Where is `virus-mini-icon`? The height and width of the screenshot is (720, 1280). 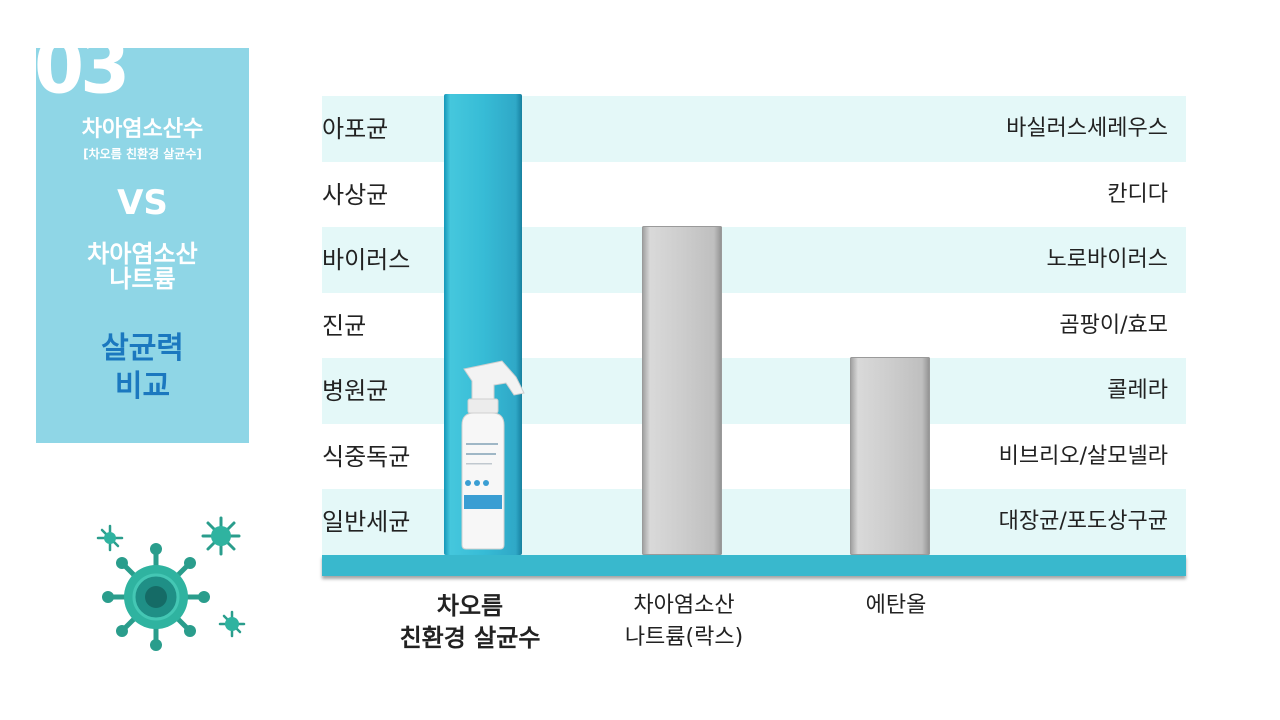
virus-mini-icon is located at coordinates (232, 624).